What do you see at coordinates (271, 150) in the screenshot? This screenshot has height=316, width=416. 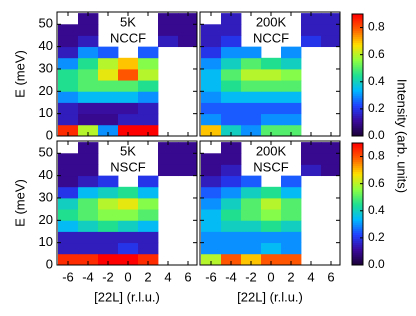 I see `panel-annotation: 200K` at bounding box center [271, 150].